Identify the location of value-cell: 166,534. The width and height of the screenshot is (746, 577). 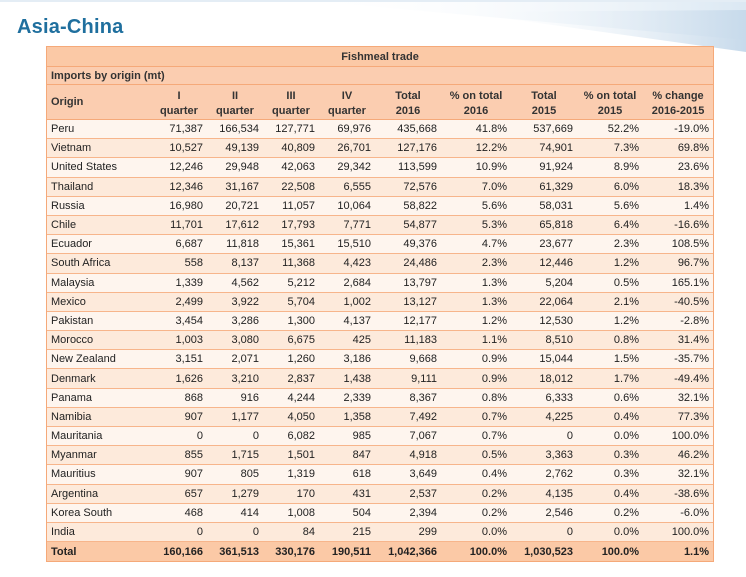
(235, 129).